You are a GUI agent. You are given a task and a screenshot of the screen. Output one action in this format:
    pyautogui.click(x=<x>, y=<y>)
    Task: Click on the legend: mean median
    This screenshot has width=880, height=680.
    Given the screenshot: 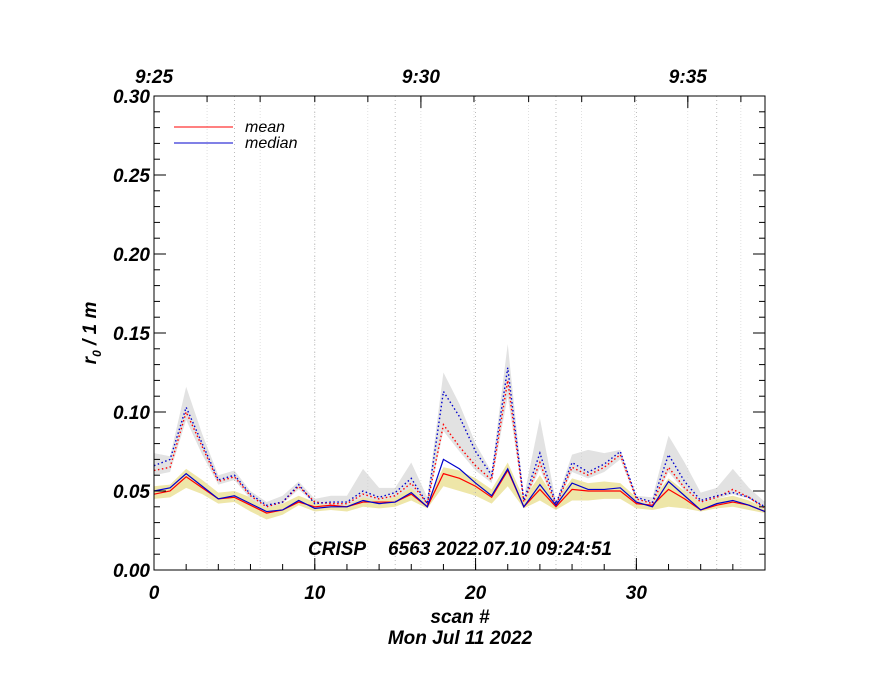 What is the action you would take?
    pyautogui.click(x=236, y=135)
    